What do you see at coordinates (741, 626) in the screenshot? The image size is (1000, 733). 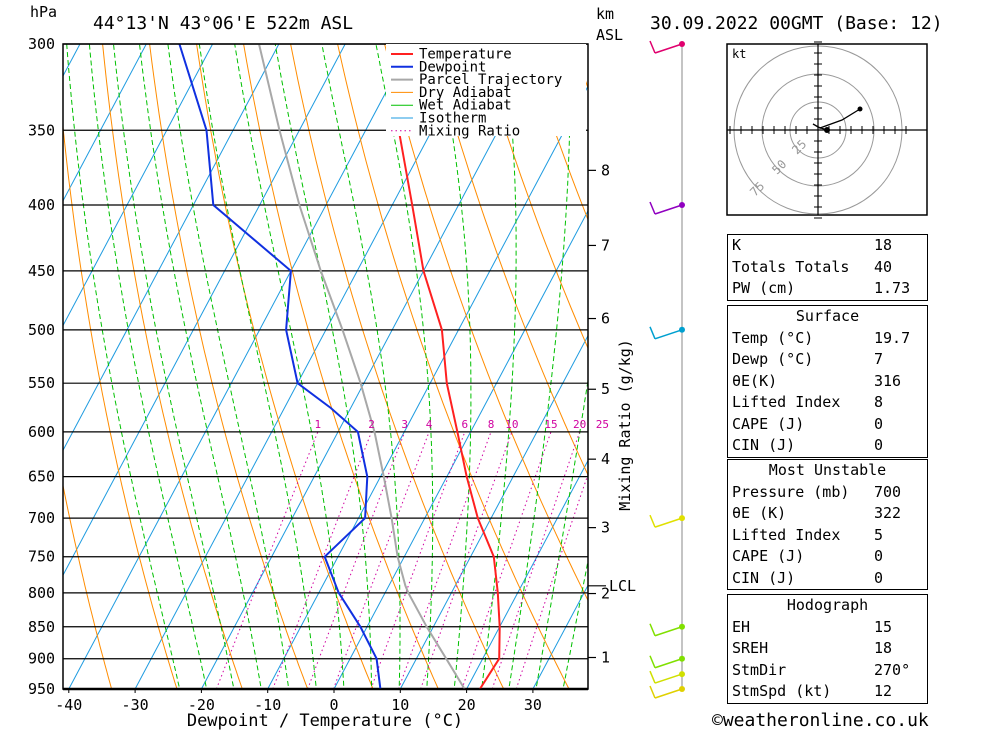 I see `eh-label: EH` at bounding box center [741, 626].